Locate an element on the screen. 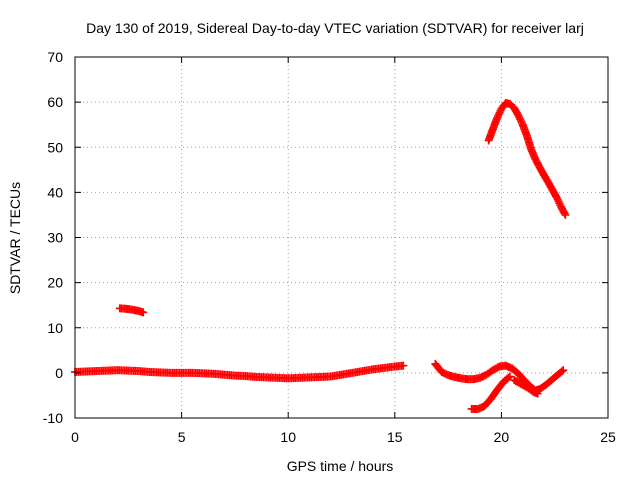 This screenshot has width=640, height=480. y-tick-label: -10 is located at coordinates (53, 418).